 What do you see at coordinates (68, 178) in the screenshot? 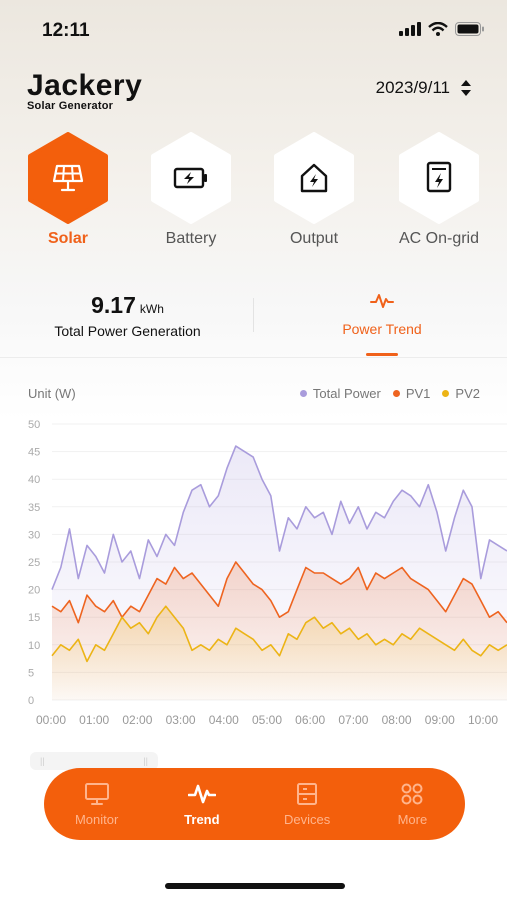
I see `solar-panel-icon` at bounding box center [68, 178].